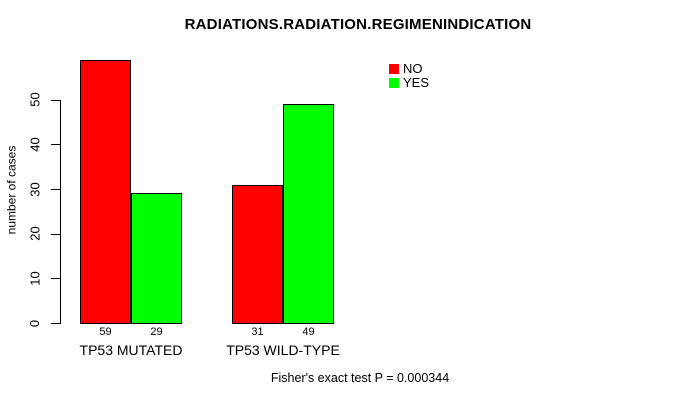 This screenshot has height=400, width=690. Describe the element at coordinates (131, 350) in the screenshot. I see `x-category-label: TP53 MUTATED` at that location.